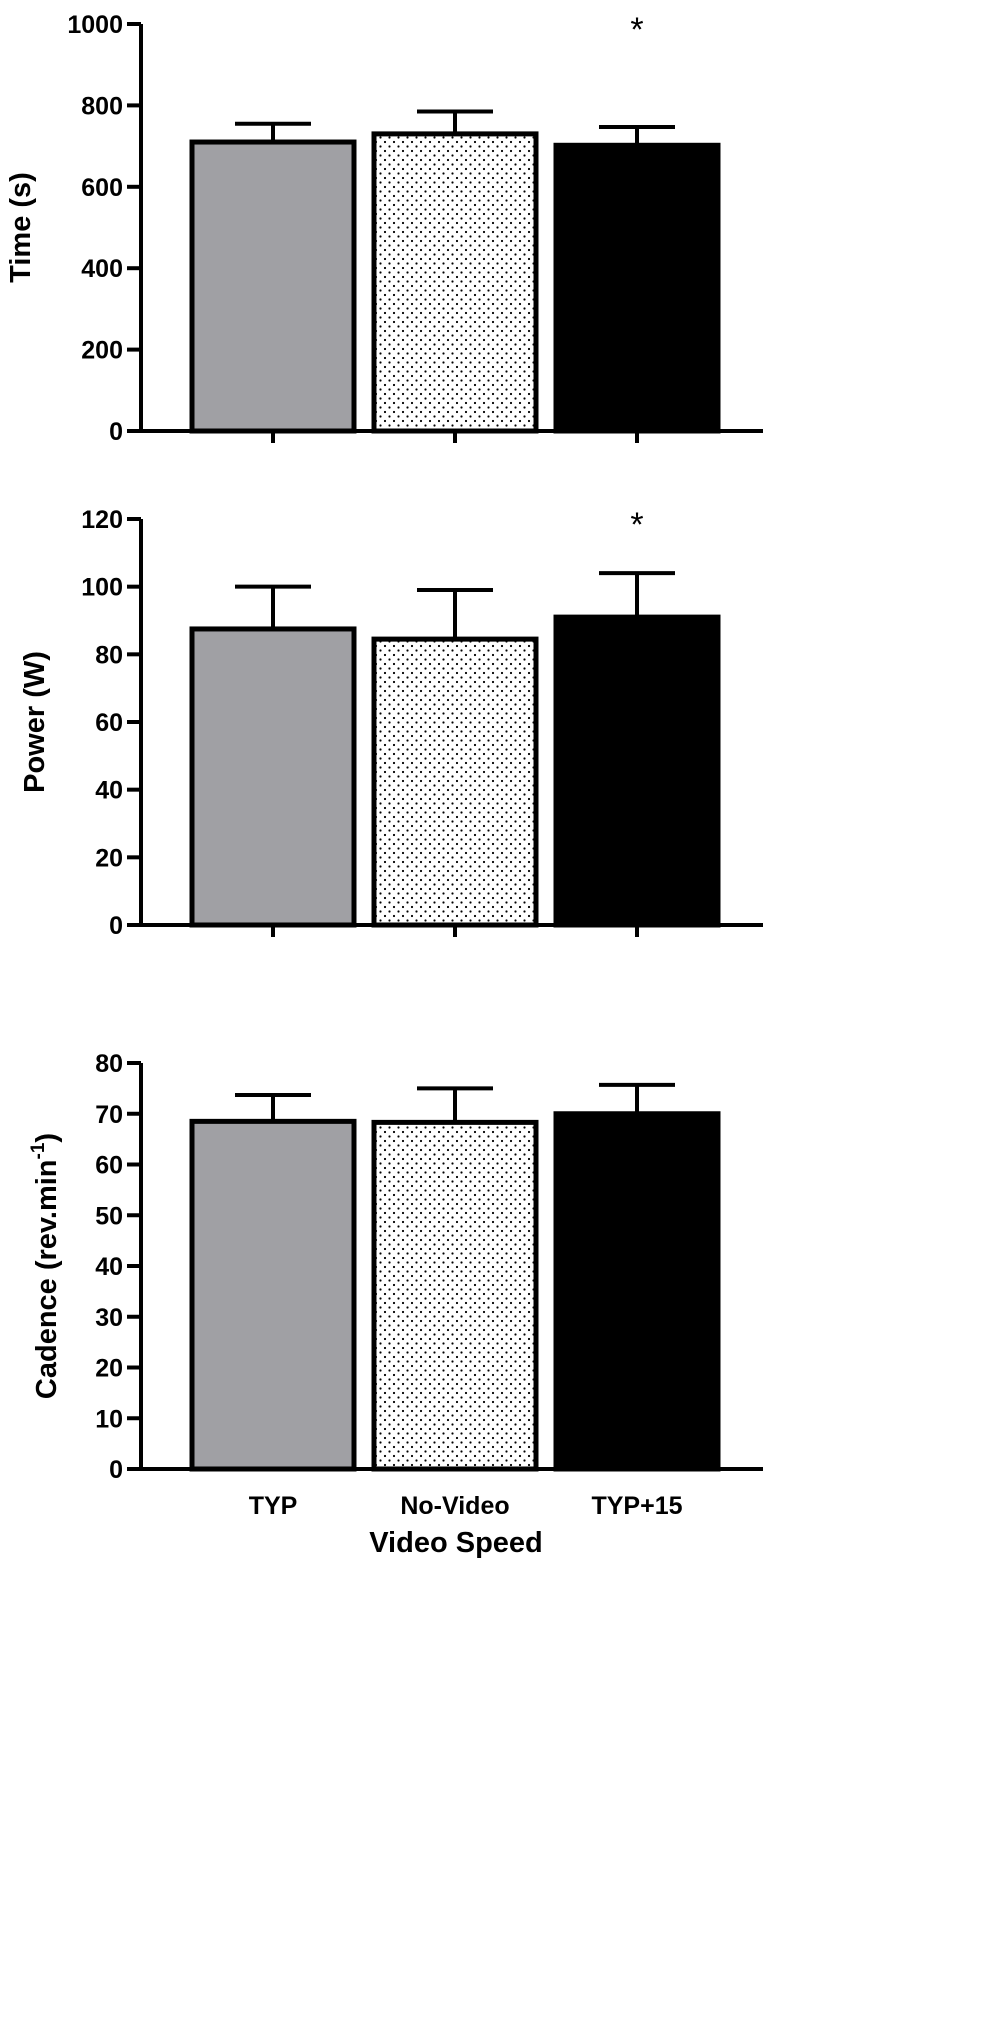  What do you see at coordinates (109, 1419) in the screenshot?
I see `y-tick-label: 10` at bounding box center [109, 1419].